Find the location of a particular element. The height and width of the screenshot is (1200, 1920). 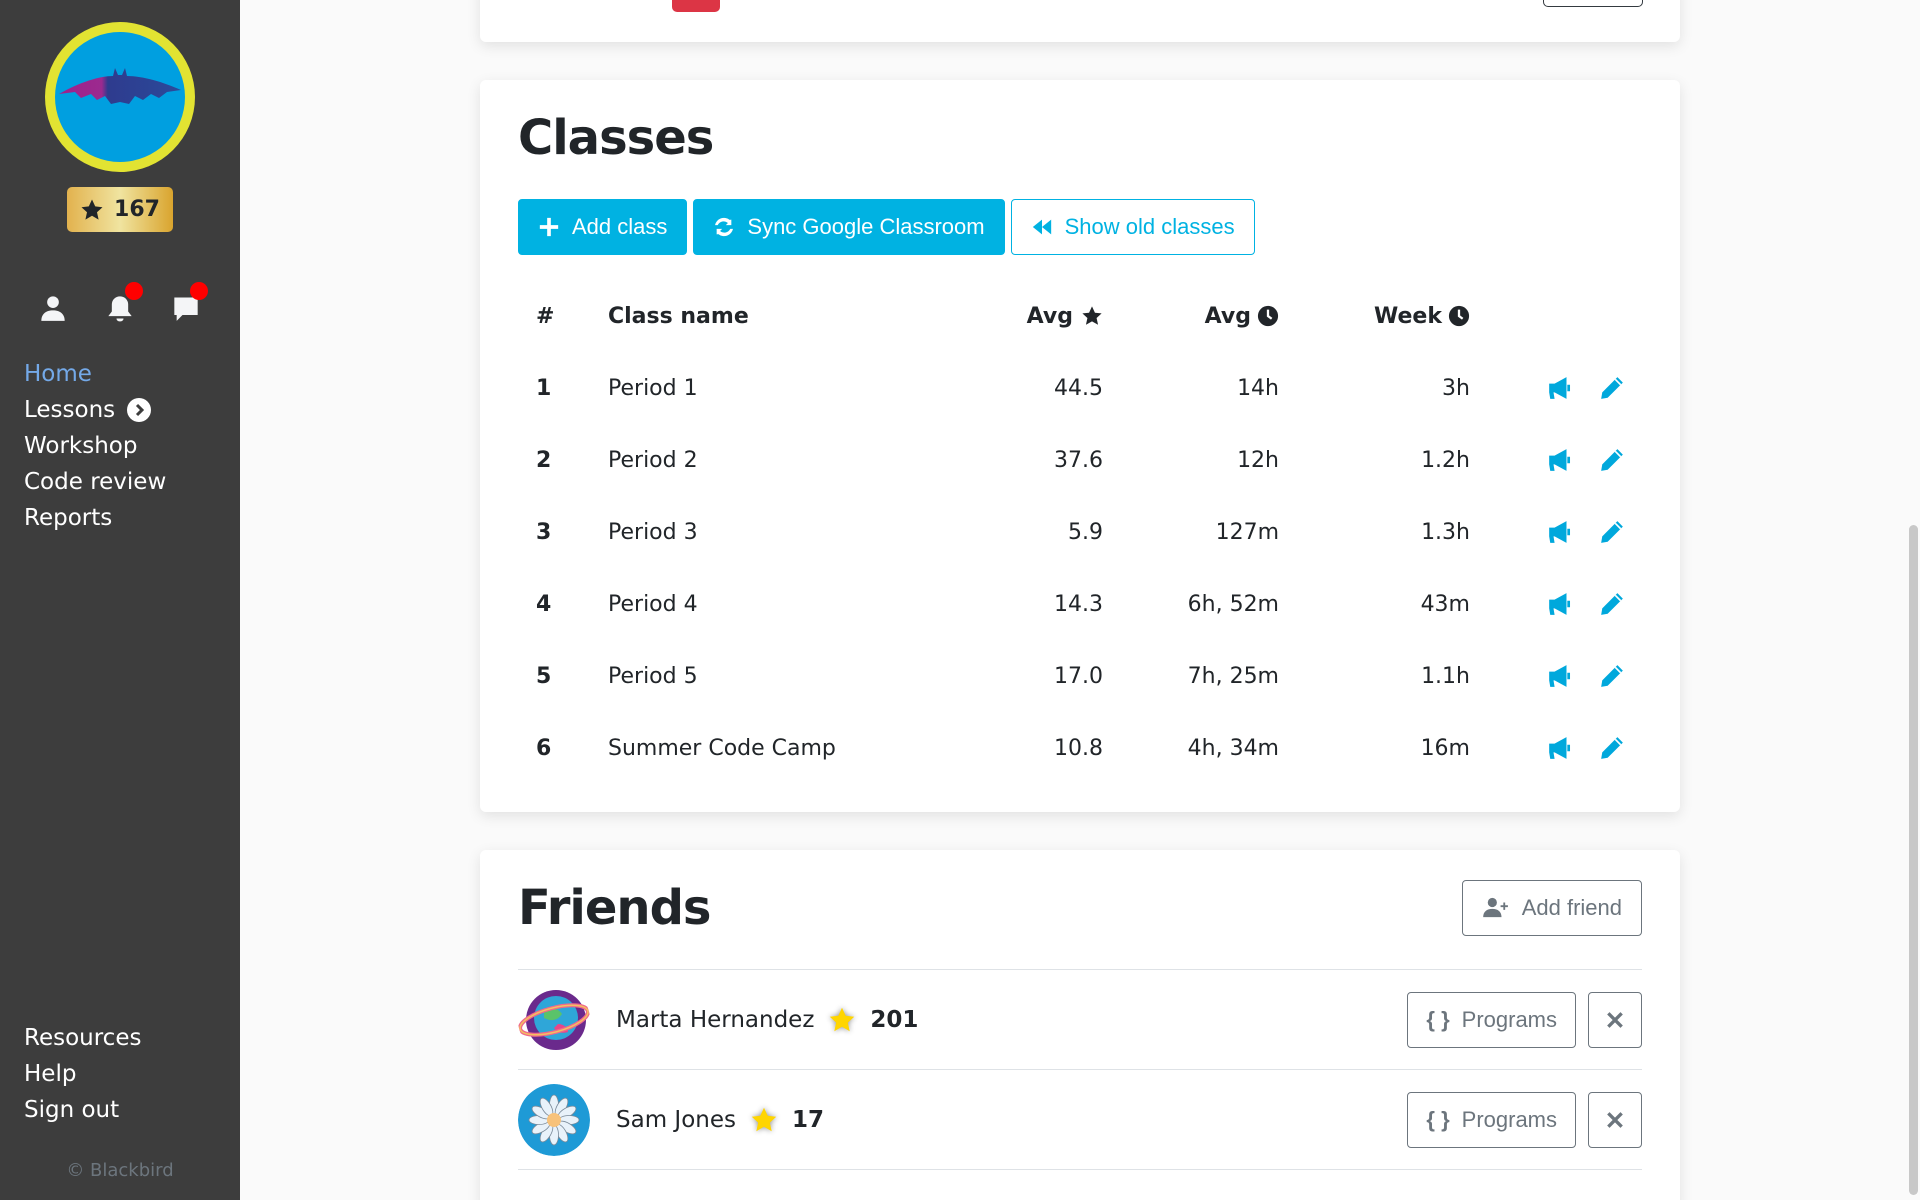

classes-title: Classes is located at coordinates (616, 138).